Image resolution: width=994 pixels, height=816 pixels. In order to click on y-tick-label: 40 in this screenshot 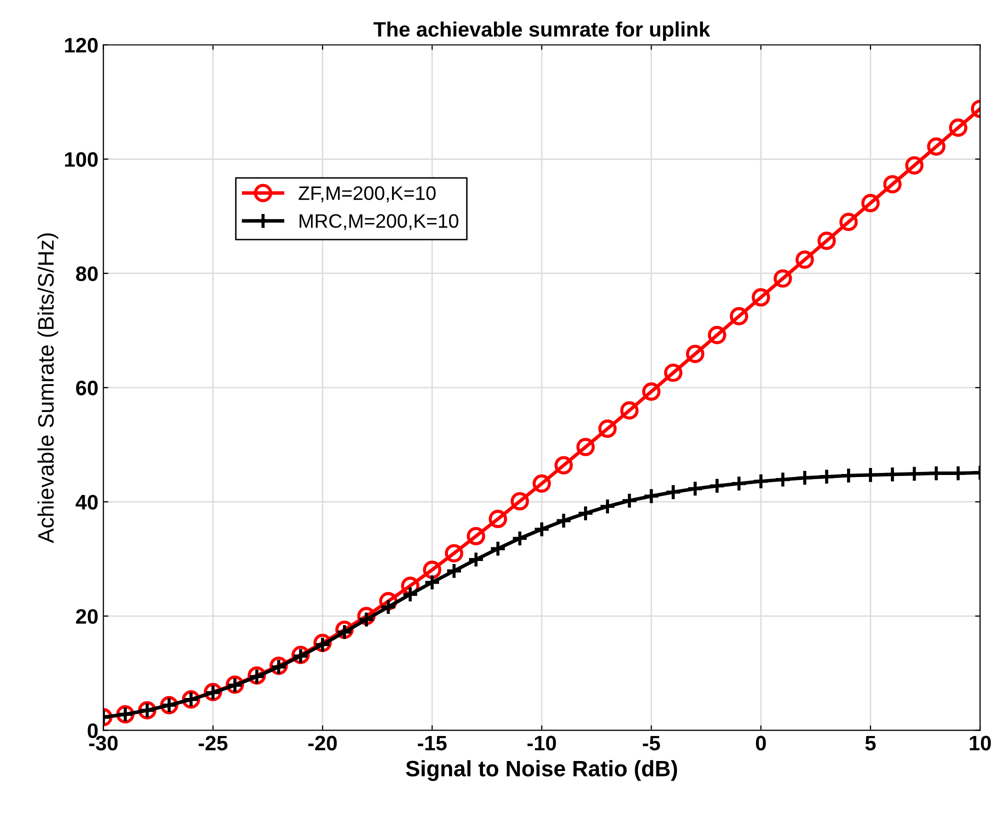, I will do `click(87, 502)`.